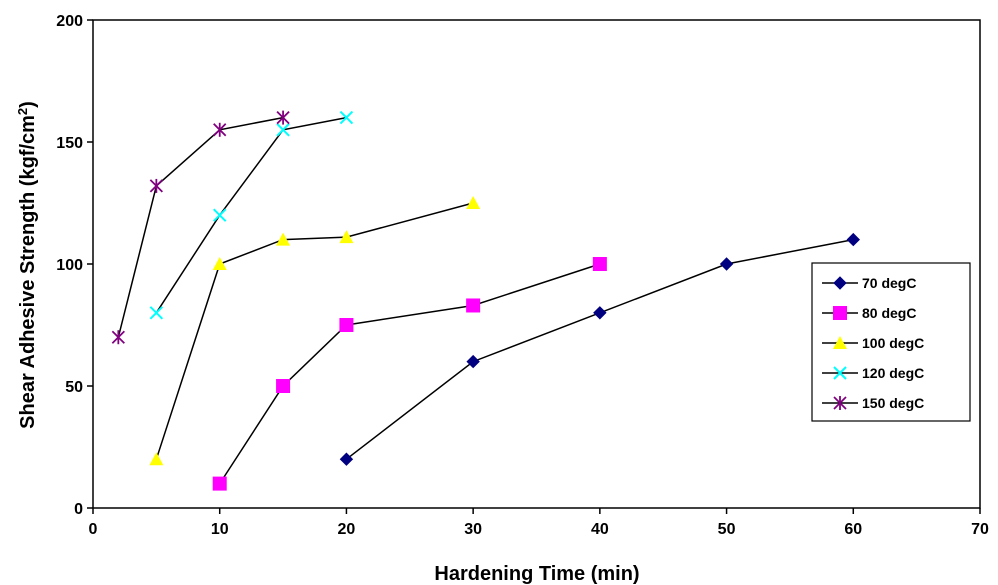  What do you see at coordinates (853, 529) in the screenshot?
I see `x-tick-label: 60` at bounding box center [853, 529].